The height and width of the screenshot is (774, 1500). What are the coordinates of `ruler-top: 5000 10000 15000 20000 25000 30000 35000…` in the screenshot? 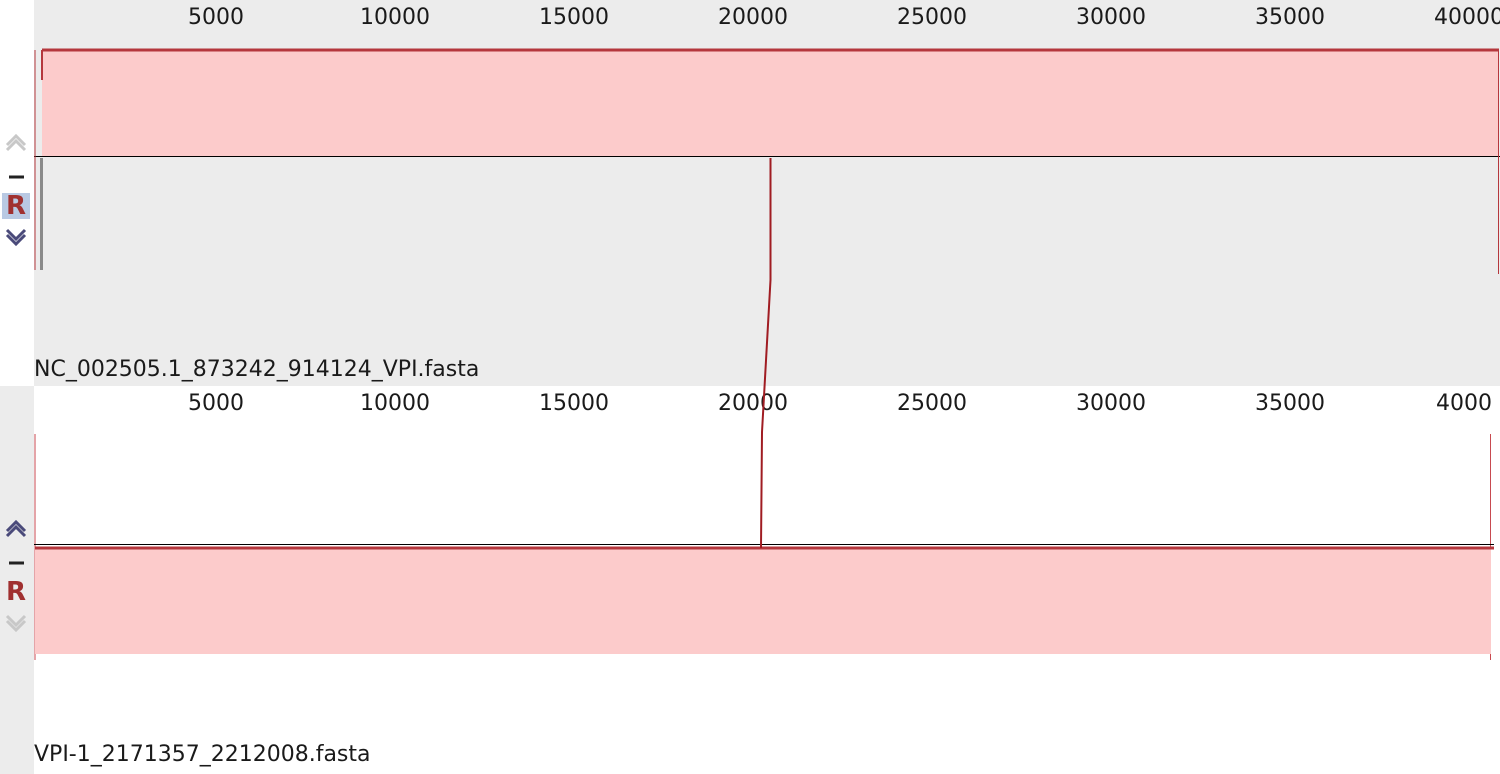 It's located at (767, 18).